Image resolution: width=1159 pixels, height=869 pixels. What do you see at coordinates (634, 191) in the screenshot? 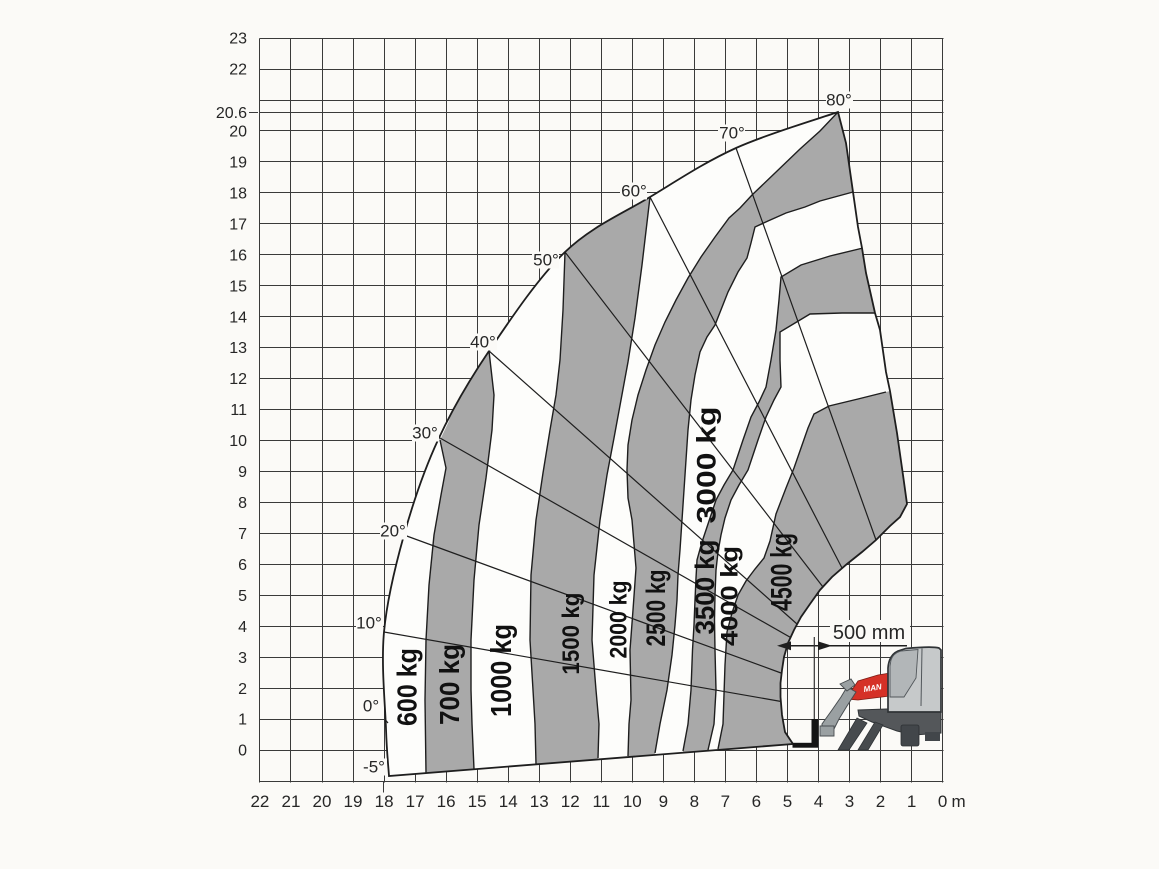
I see `svg-text: 60°` at bounding box center [634, 191].